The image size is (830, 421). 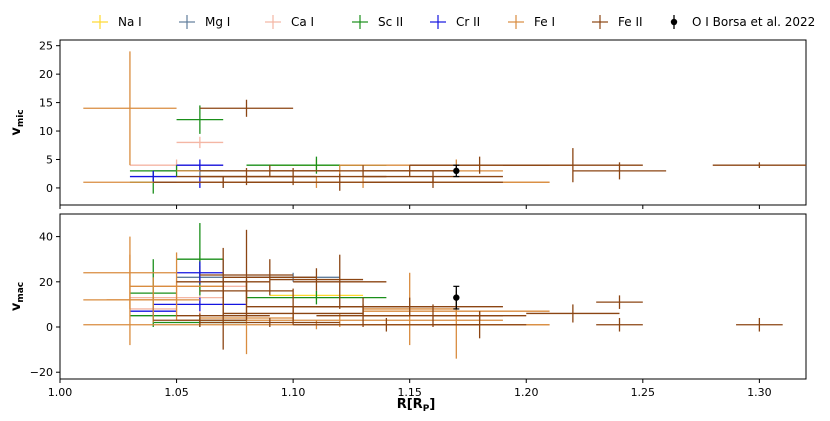 I want to click on x-axis-label: R[RP], so click(x=416, y=405).